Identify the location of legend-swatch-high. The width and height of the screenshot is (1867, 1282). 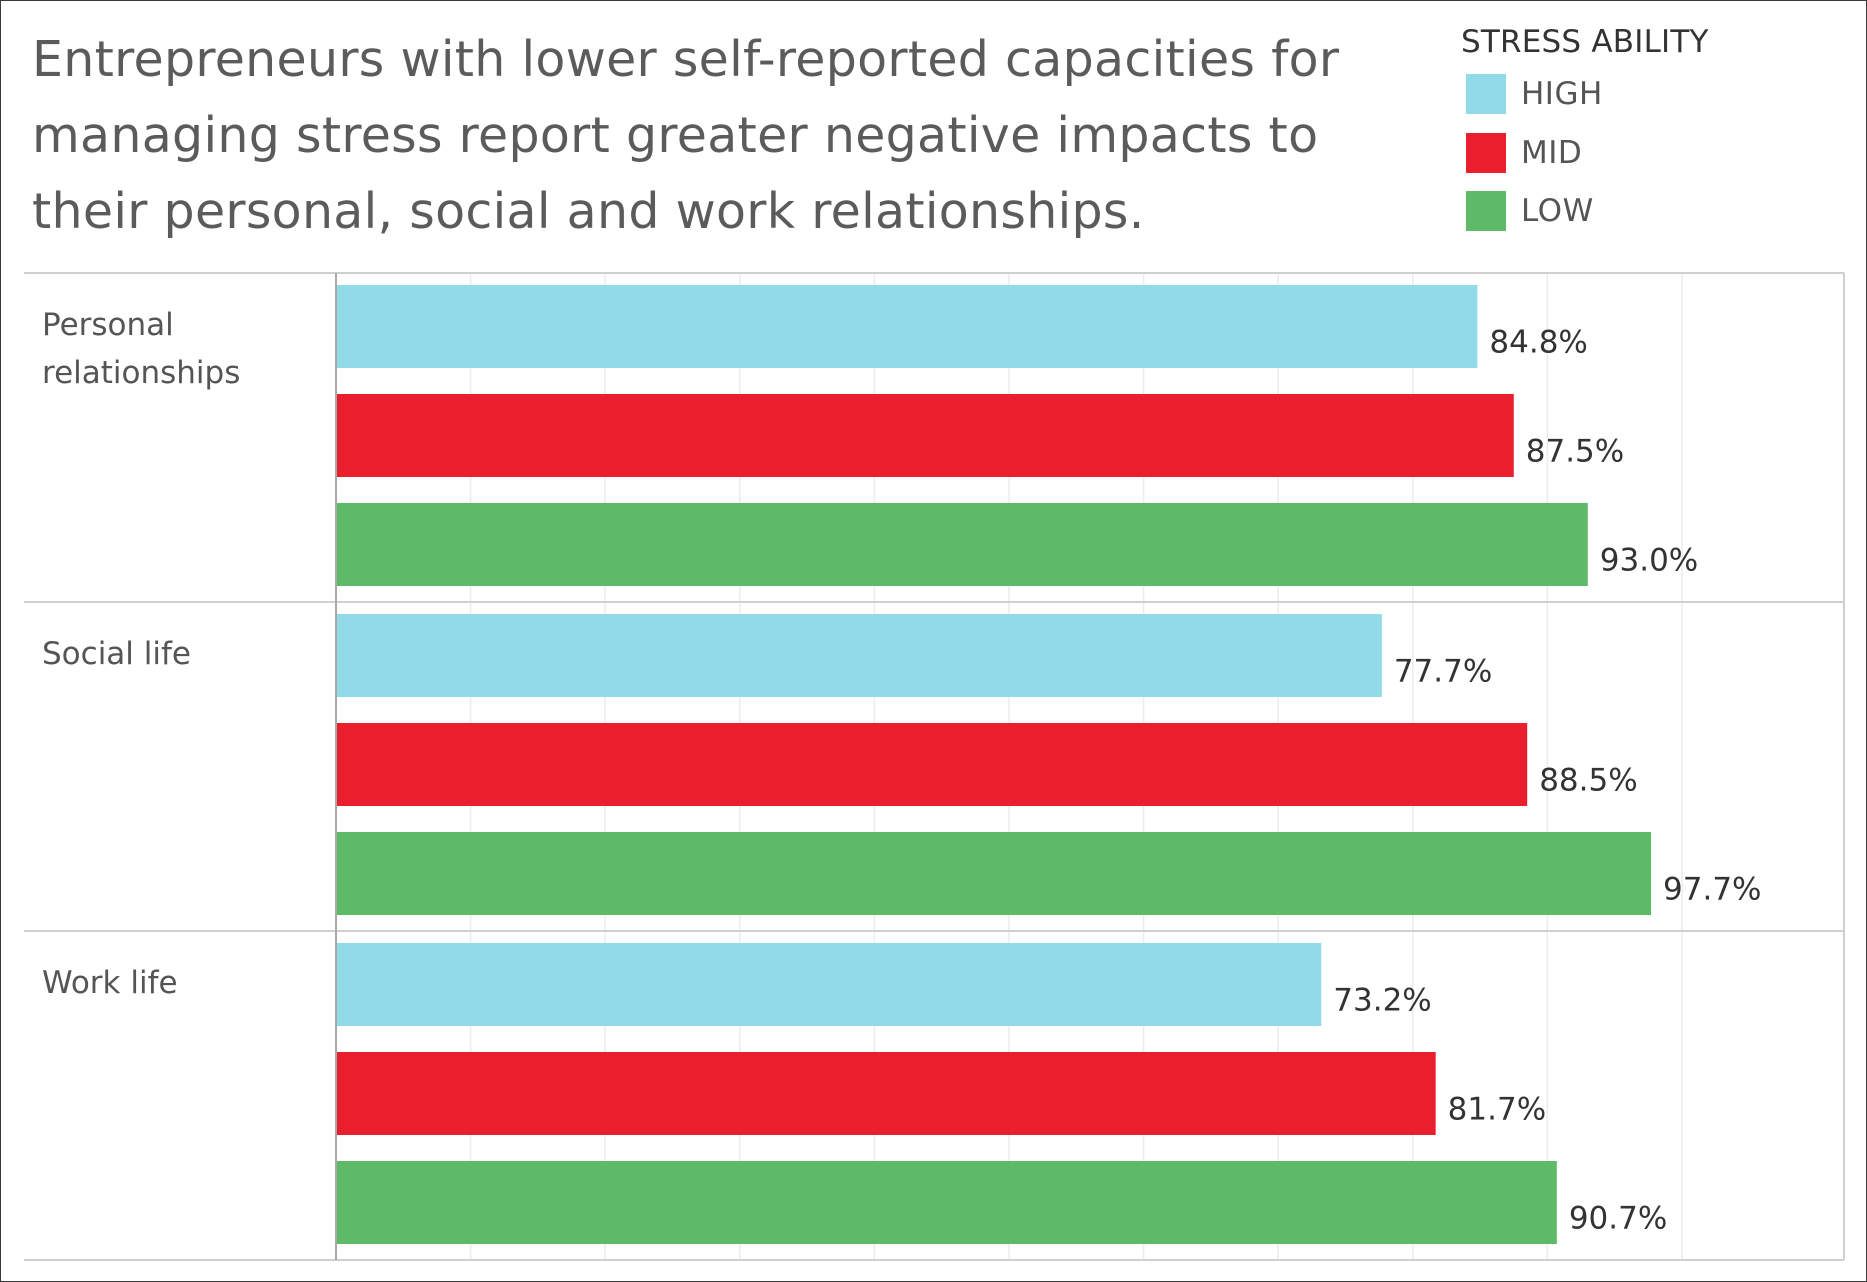
(1486, 94).